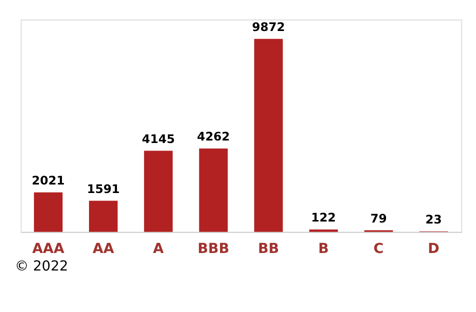 The image size is (476, 312). What do you see at coordinates (103, 189) in the screenshot?
I see `data-label: 1591` at bounding box center [103, 189].